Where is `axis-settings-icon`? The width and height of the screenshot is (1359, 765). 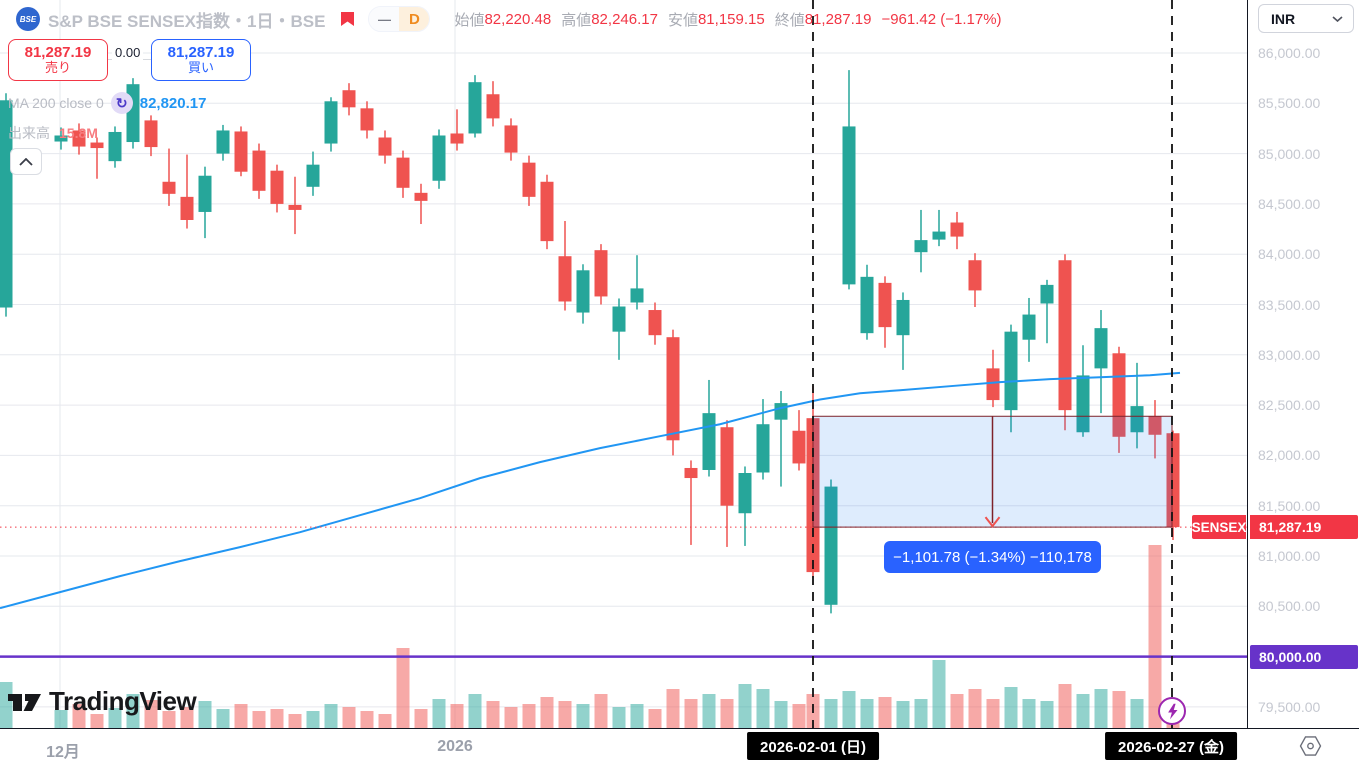
axis-settings-icon is located at coordinates (1310, 748).